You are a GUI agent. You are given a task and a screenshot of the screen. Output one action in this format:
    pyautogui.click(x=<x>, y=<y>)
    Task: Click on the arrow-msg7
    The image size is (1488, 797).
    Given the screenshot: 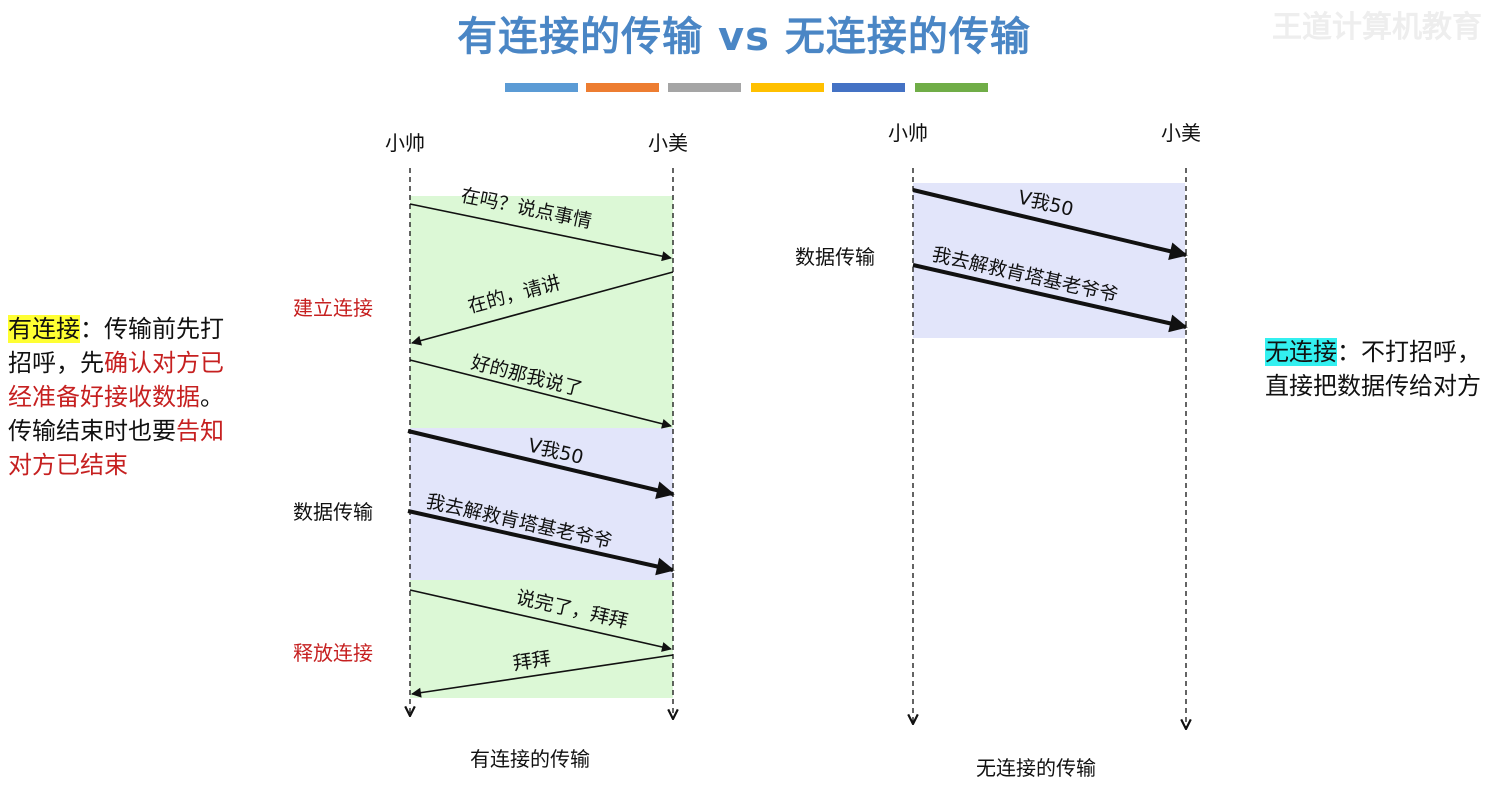 What is the action you would take?
    pyautogui.click(x=542, y=676)
    